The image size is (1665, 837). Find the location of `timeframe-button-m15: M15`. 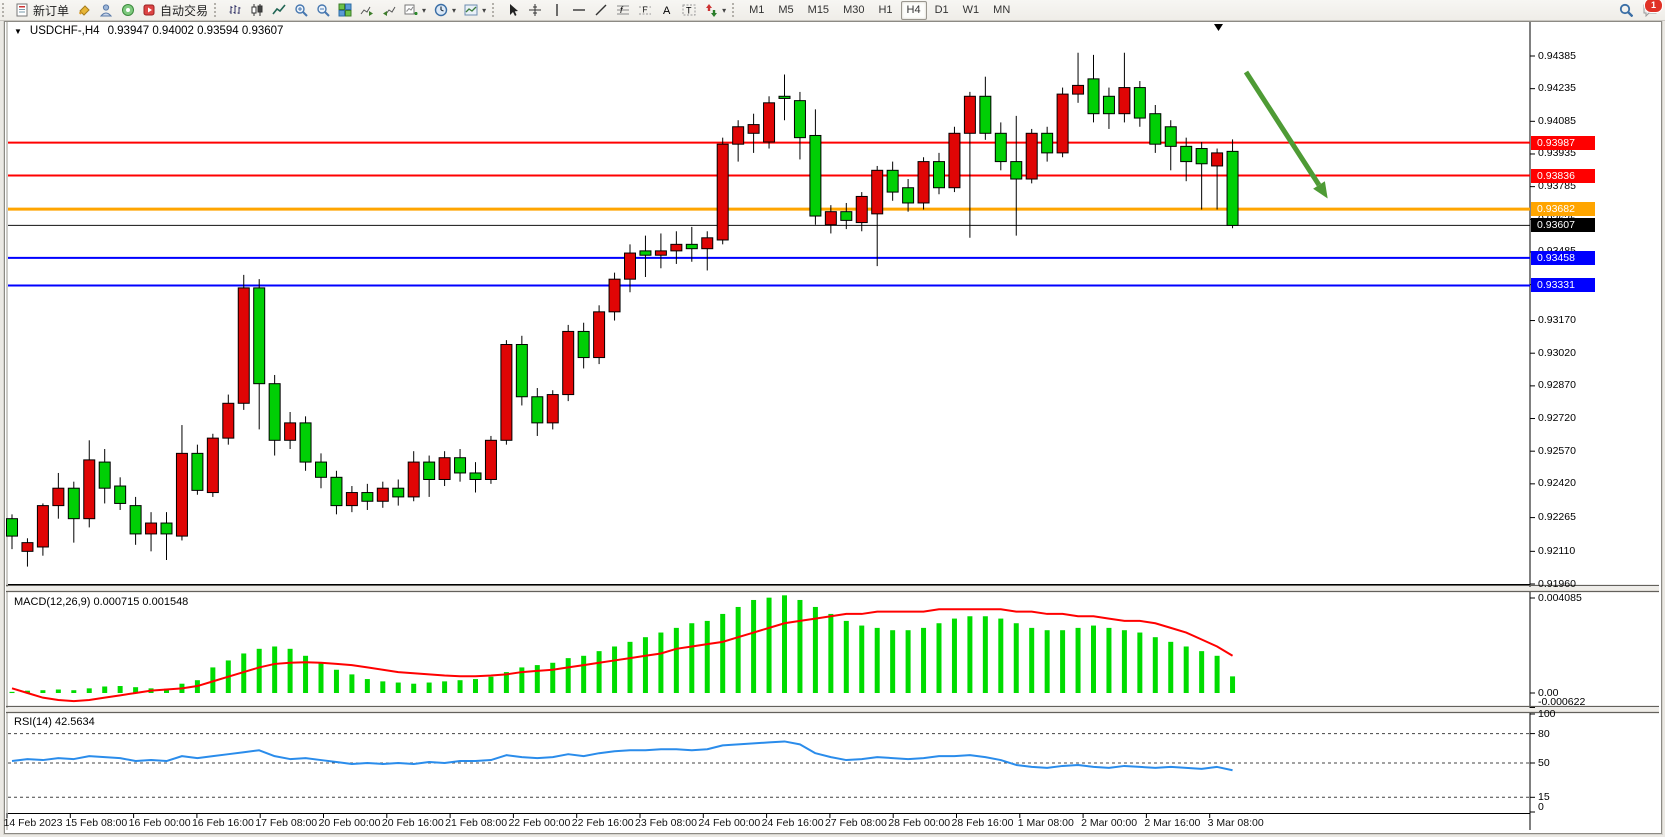

timeframe-button-m15: M15 is located at coordinates (818, 10).